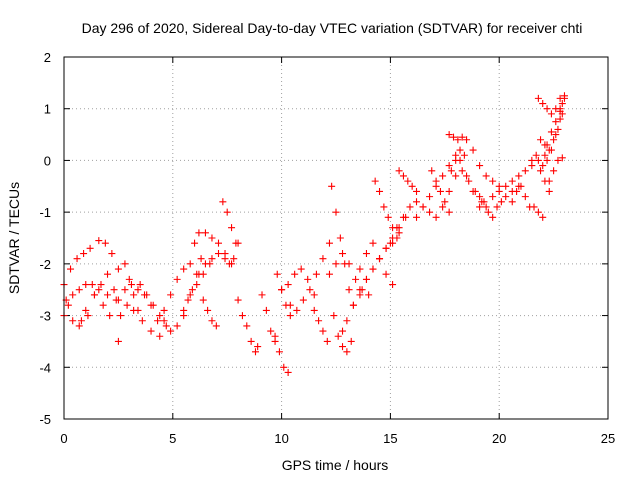  I want to click on series-seg5, so click(138, 303).